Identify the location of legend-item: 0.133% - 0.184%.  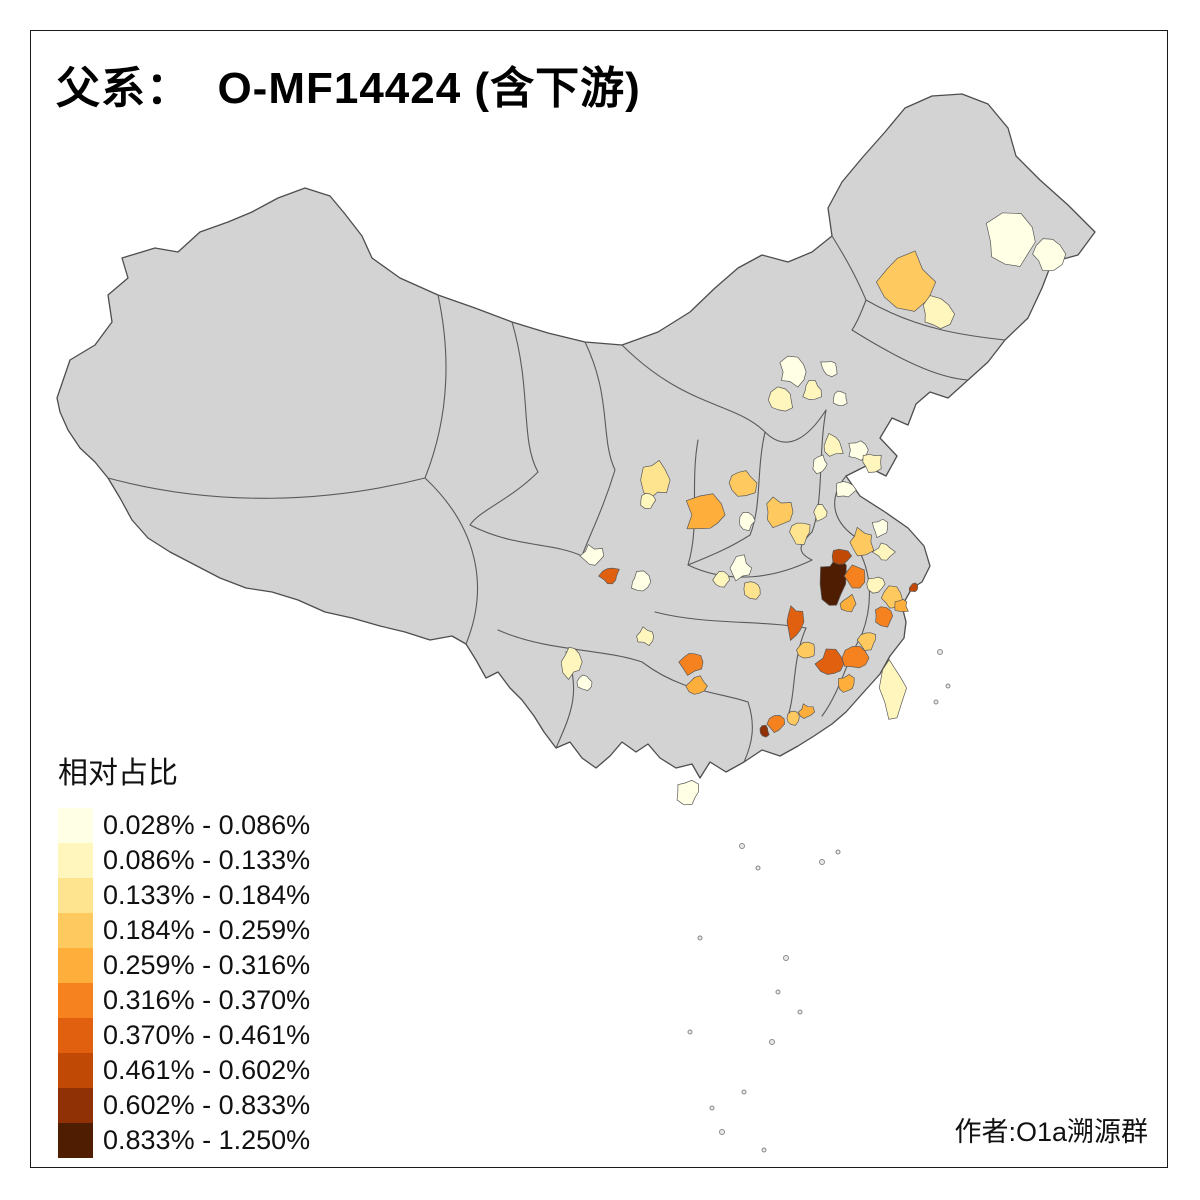
(184, 895).